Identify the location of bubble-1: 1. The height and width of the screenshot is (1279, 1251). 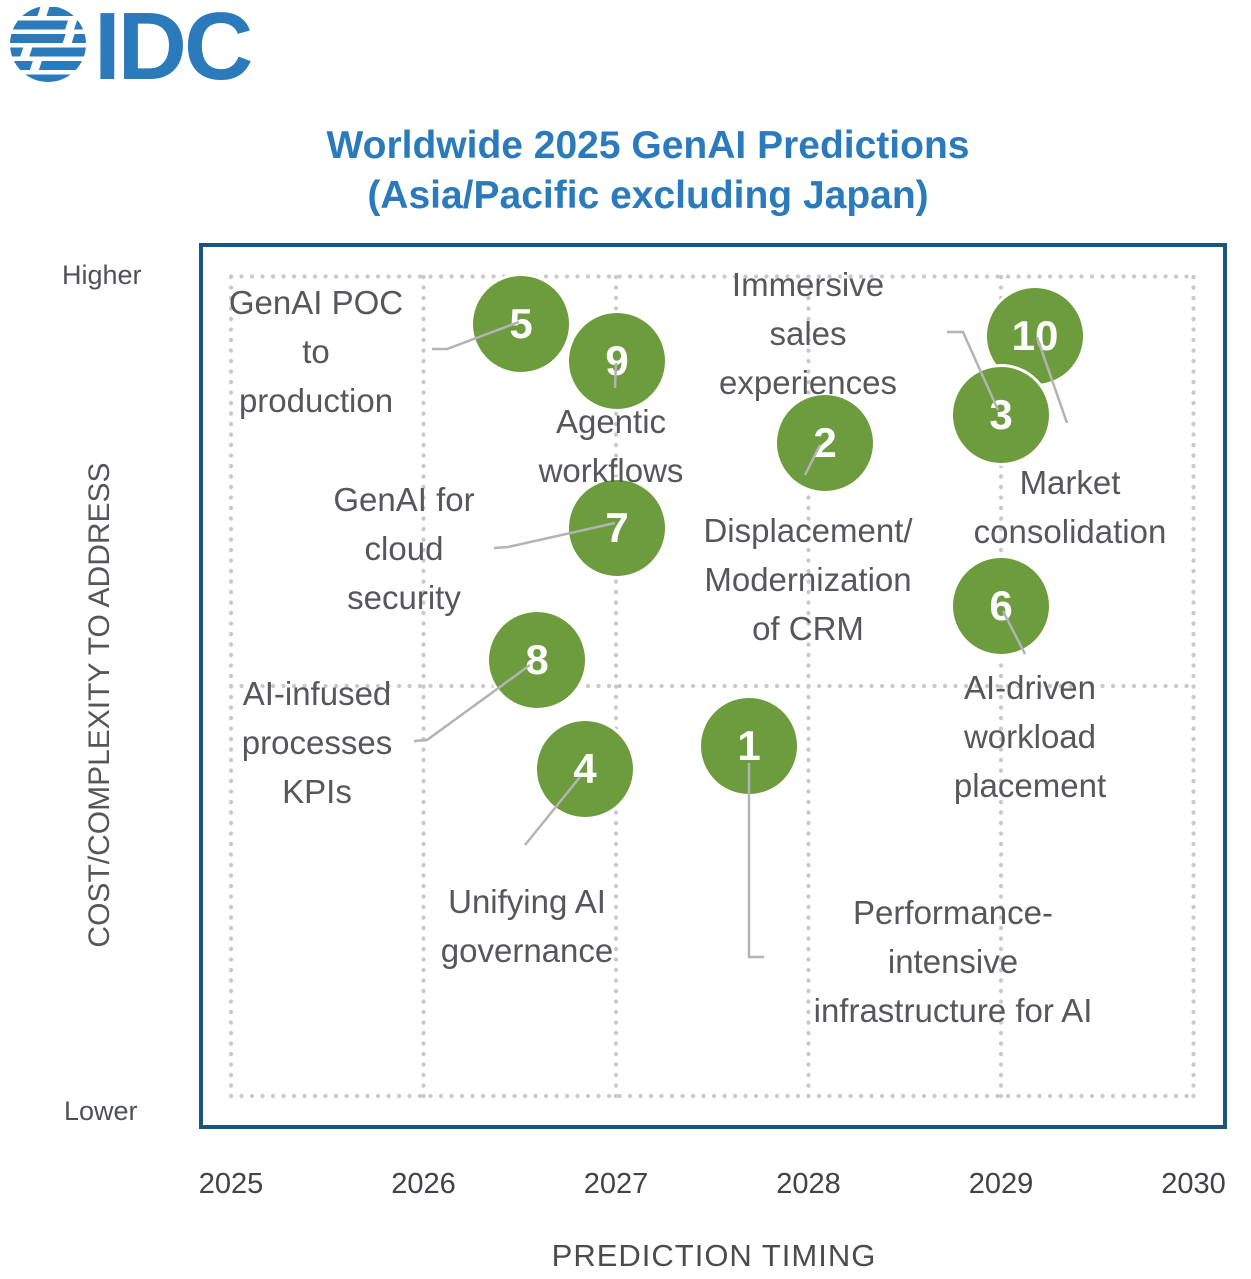
(749, 746).